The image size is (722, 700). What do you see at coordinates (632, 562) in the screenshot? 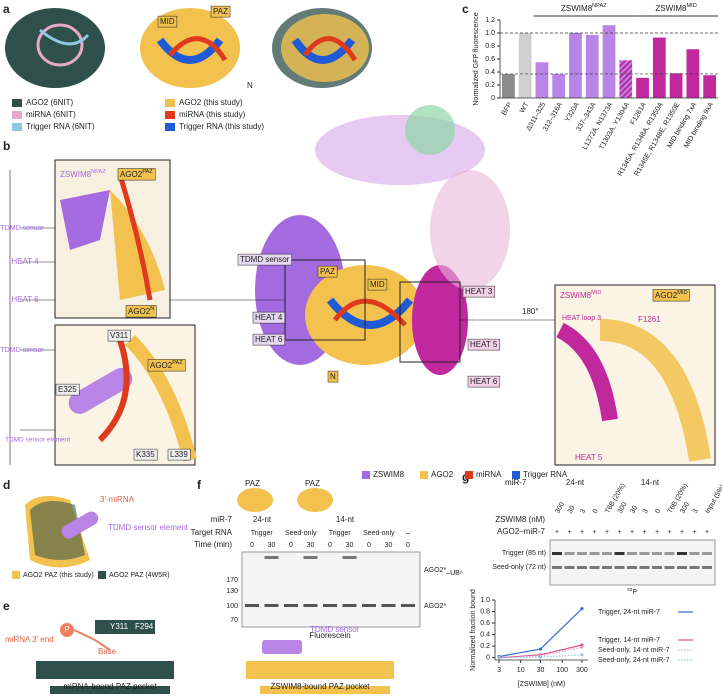
I see `gel-g` at bounding box center [632, 562].